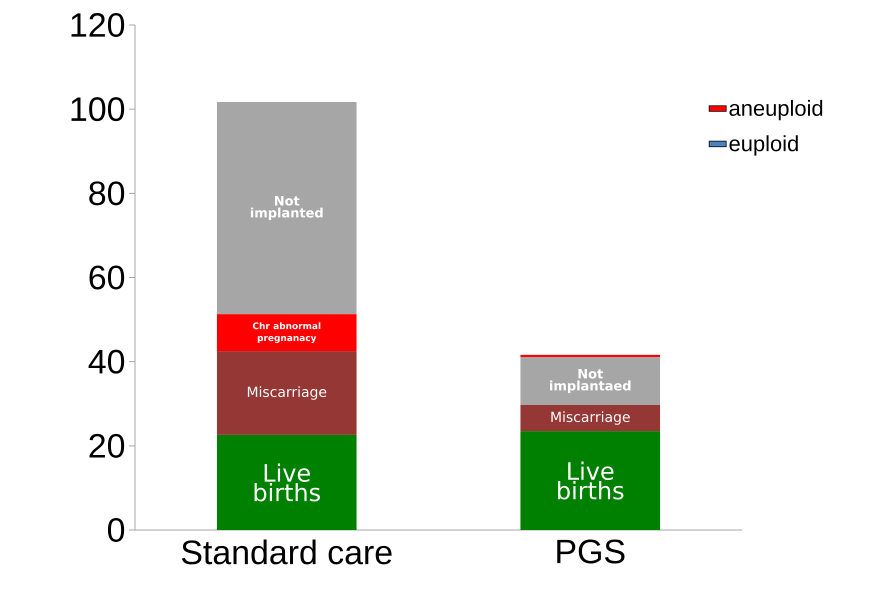 The image size is (877, 610). I want to click on legend-label: euploid, so click(764, 145).